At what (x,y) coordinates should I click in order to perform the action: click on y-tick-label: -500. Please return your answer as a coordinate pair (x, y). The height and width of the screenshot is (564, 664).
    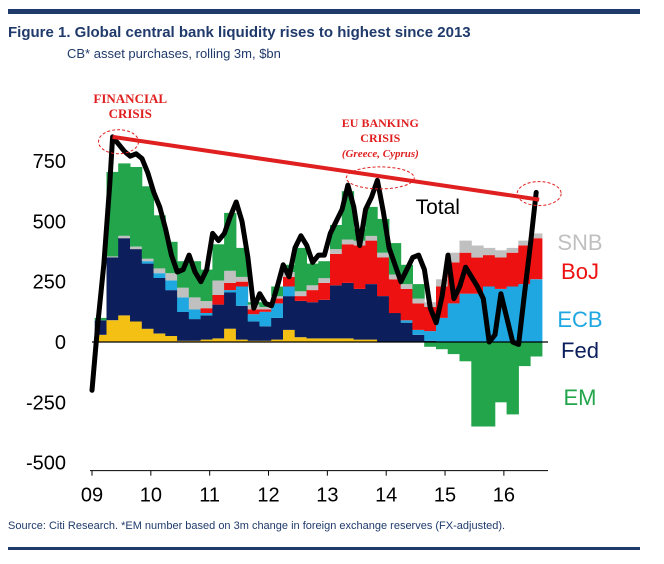
    Looking at the image, I should click on (46, 464).